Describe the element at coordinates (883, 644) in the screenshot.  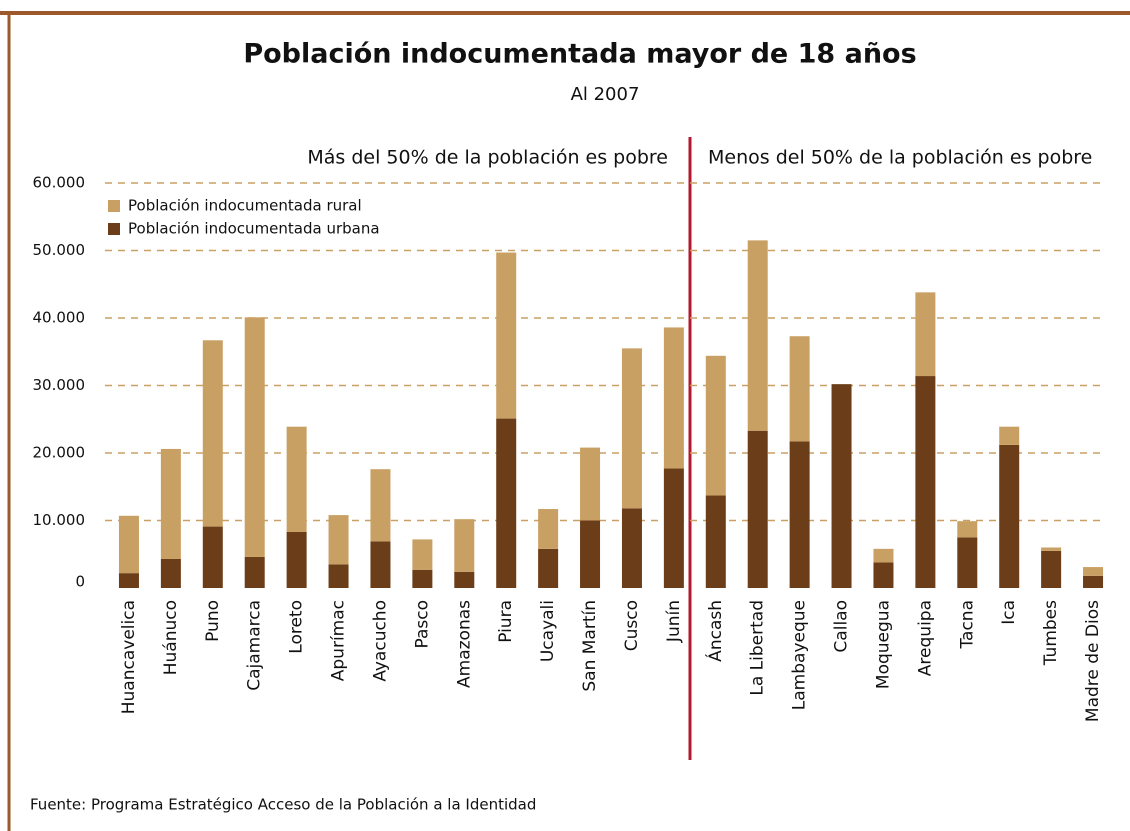
I see `x-tick-label: Moquegua` at that location.